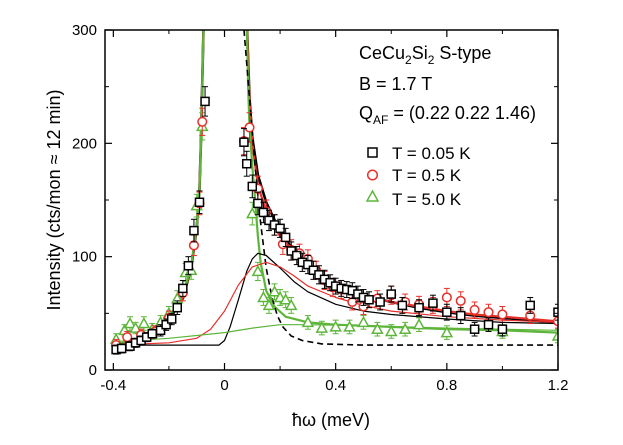  Describe the element at coordinates (372, 195) in the screenshot. I see `legend-marker-triangle` at that location.